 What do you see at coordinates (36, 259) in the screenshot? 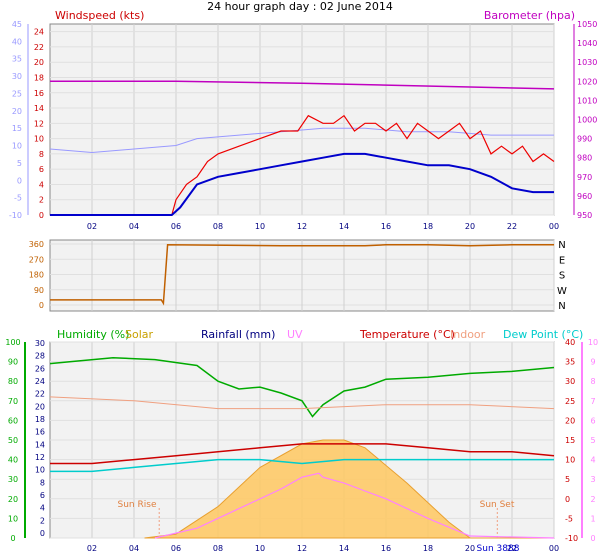
I see `direction-tick: 270` at bounding box center [36, 259].